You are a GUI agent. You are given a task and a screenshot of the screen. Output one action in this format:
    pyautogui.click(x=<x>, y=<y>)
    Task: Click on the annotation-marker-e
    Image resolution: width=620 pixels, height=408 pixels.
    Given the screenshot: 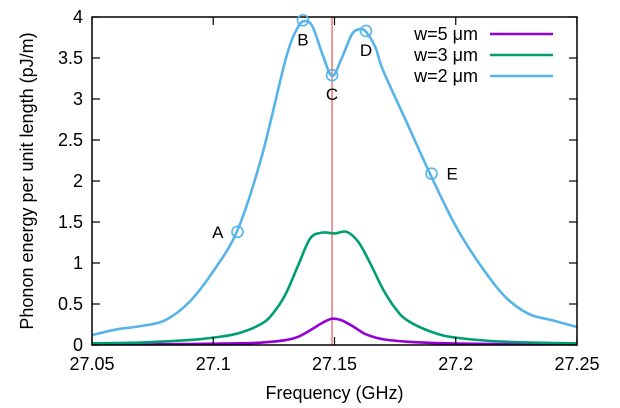 What is the action you would take?
    pyautogui.click(x=431, y=173)
    